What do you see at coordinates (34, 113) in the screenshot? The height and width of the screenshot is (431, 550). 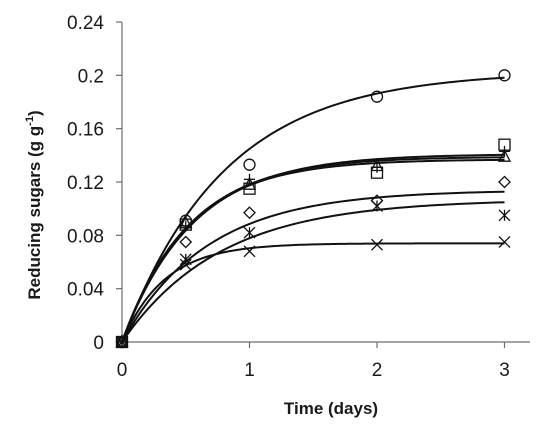 I see `y-axis-title-close: )` at bounding box center [34, 113].